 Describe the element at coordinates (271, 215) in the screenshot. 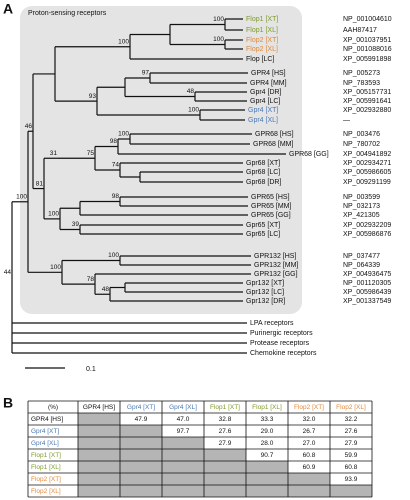

I see `leaf-label: GPR65 [GG]` at that location.